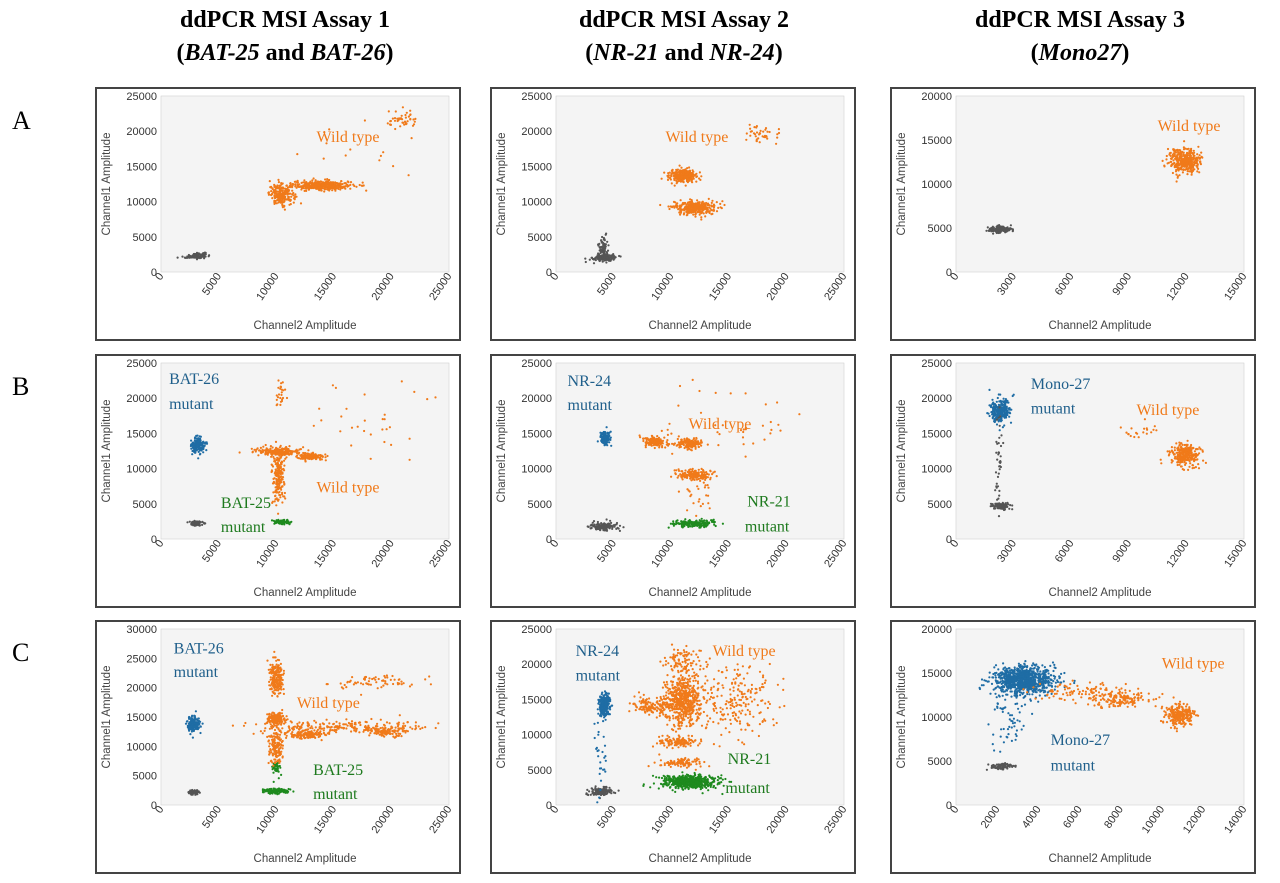  I want to click on x-tick-label: 0, so click(159, 544).